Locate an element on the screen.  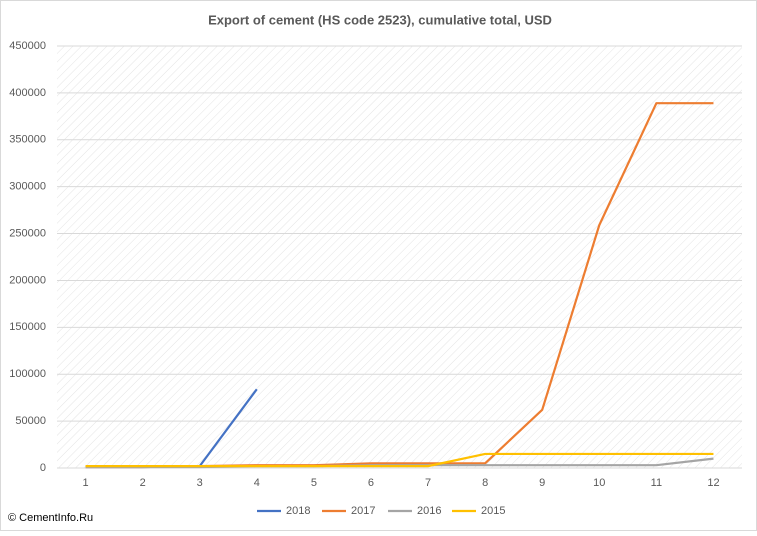
y-tick-label: 50000 is located at coordinates (30, 421).